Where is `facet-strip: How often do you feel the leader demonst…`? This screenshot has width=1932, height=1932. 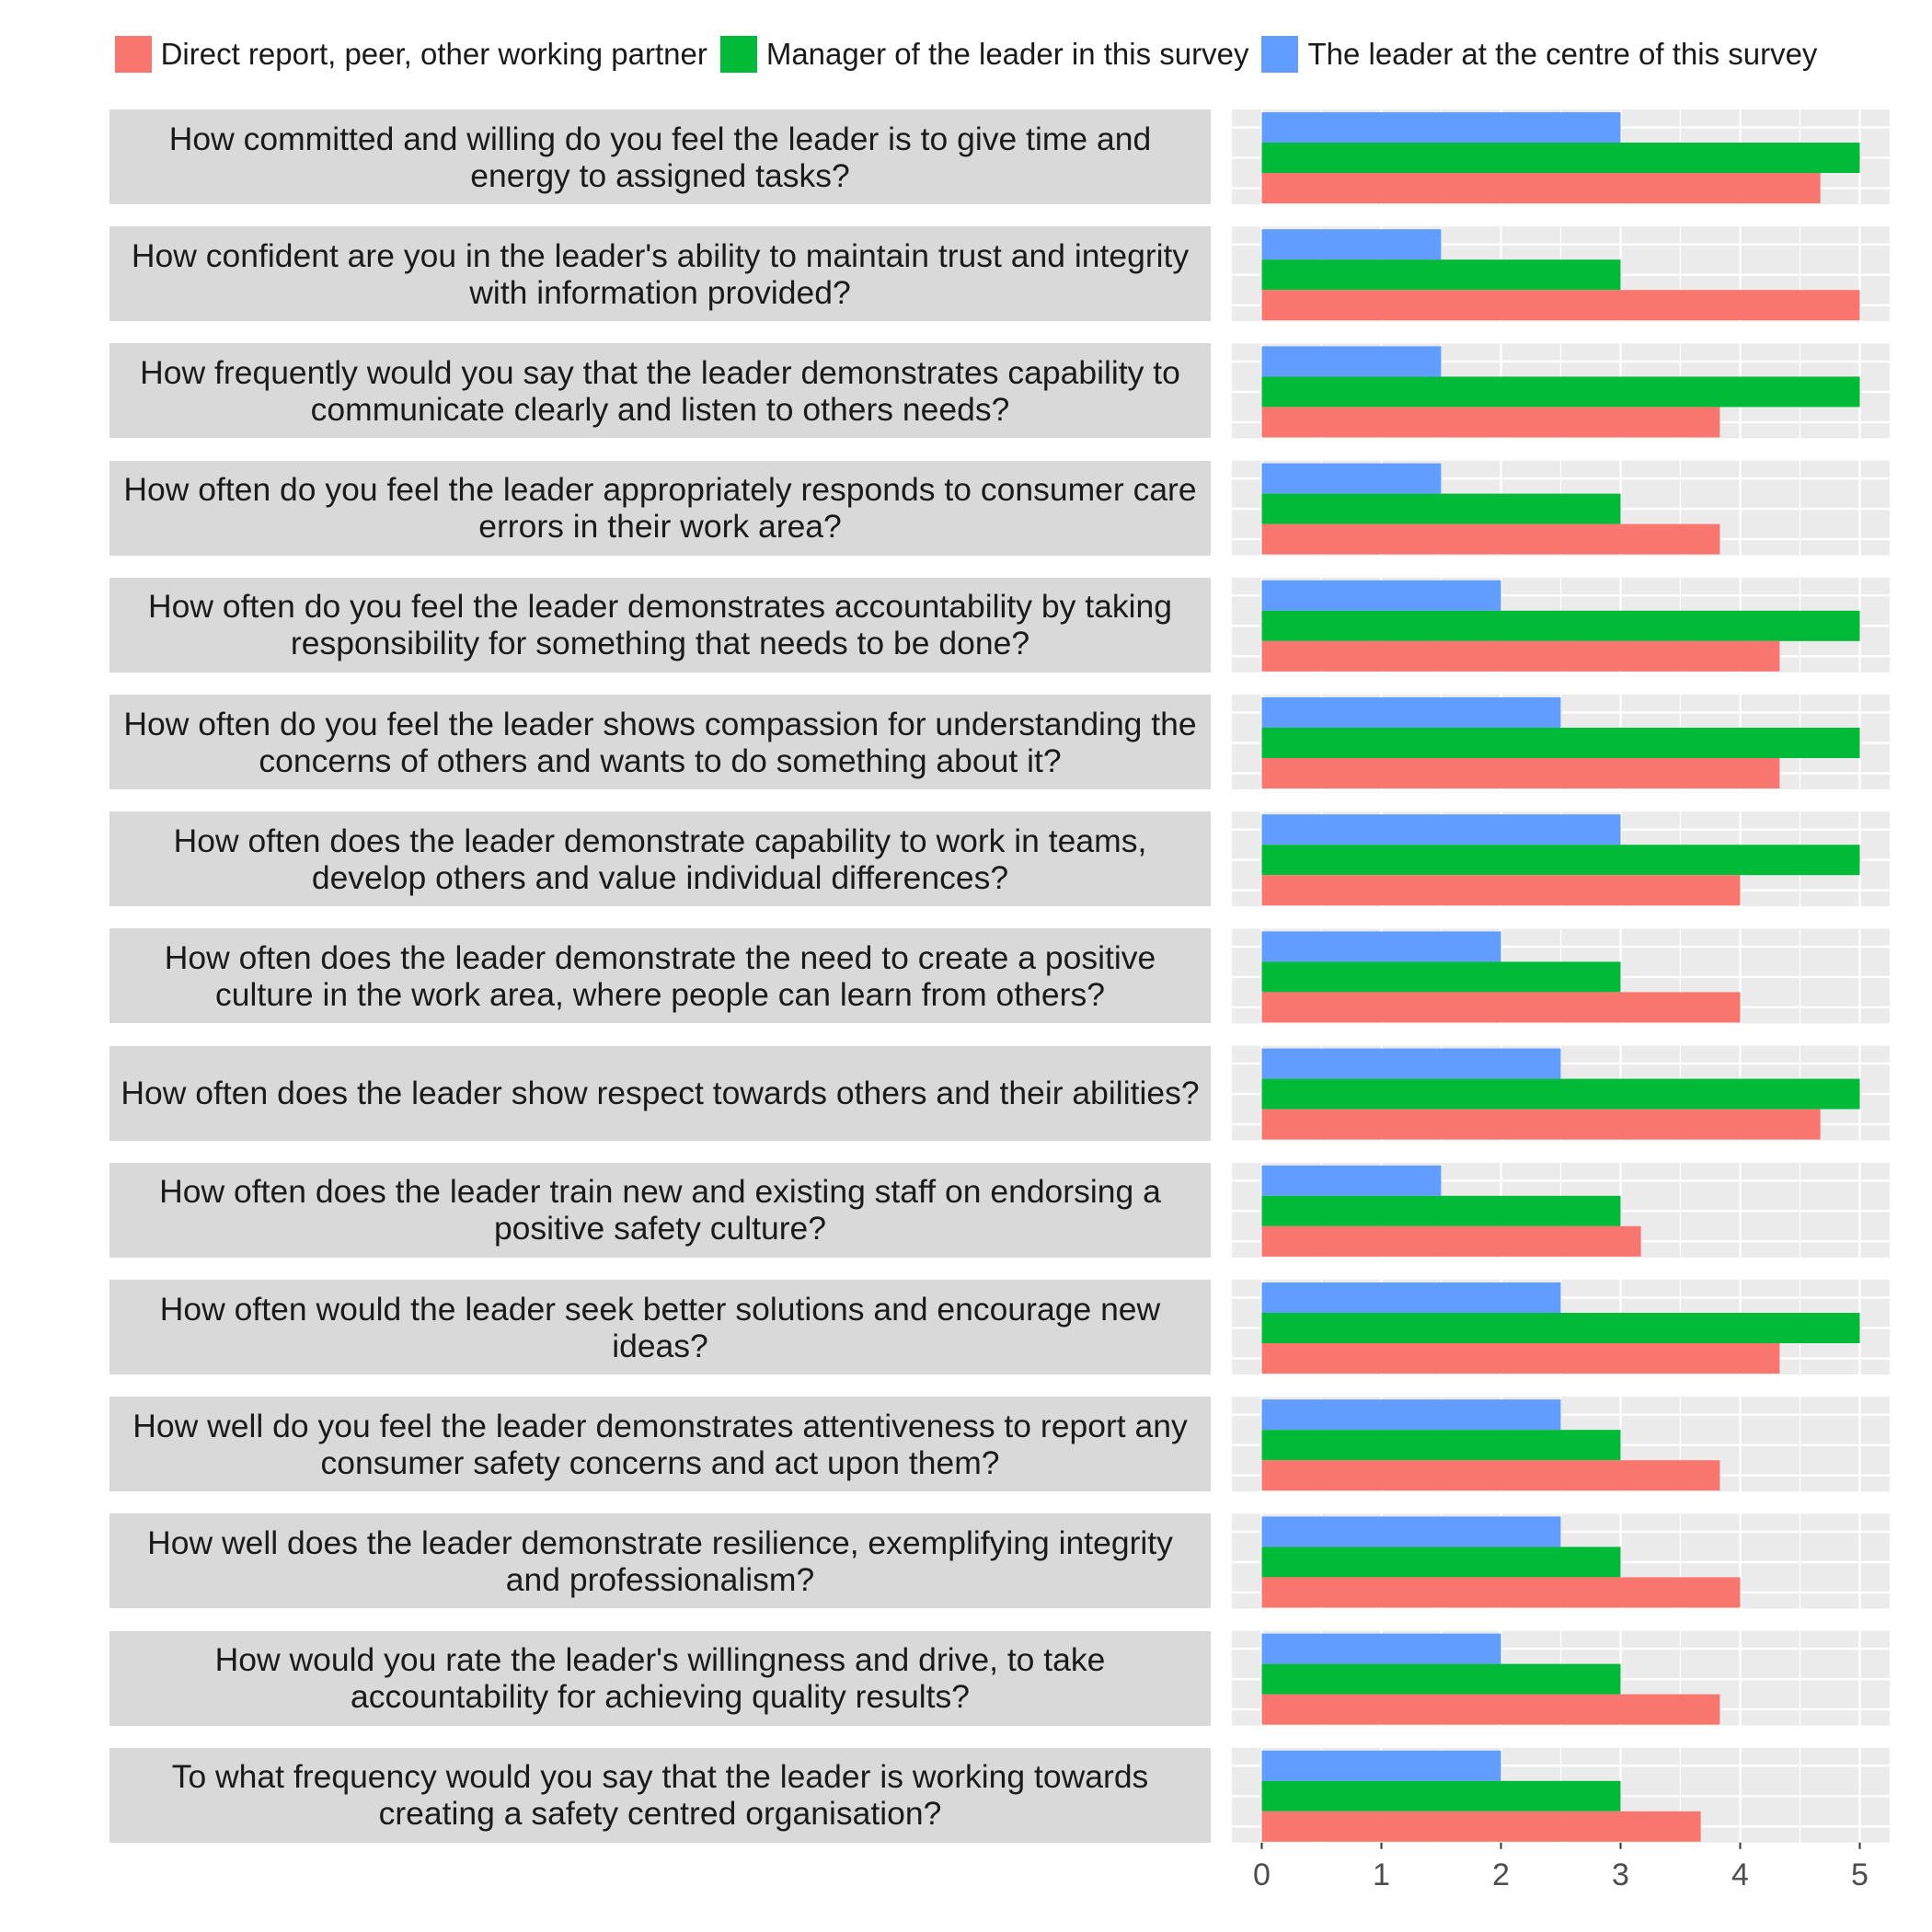
facet-strip: How often do you feel the leader demonst… is located at coordinates (660, 625).